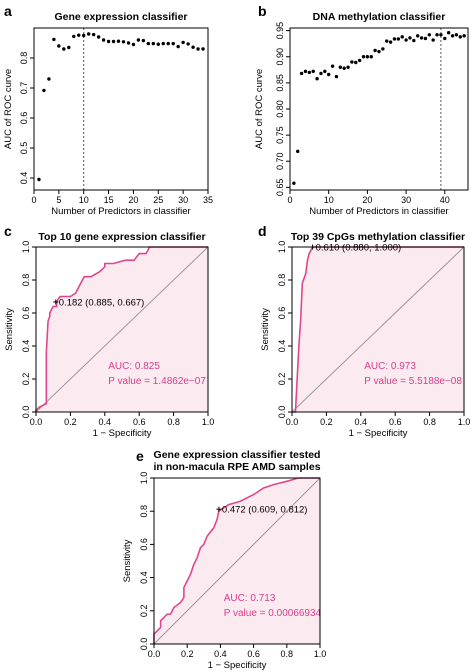 The width and height of the screenshot is (474, 672). I want to click on panel-e-y-tick-label: 0.6, so click(144, 544).